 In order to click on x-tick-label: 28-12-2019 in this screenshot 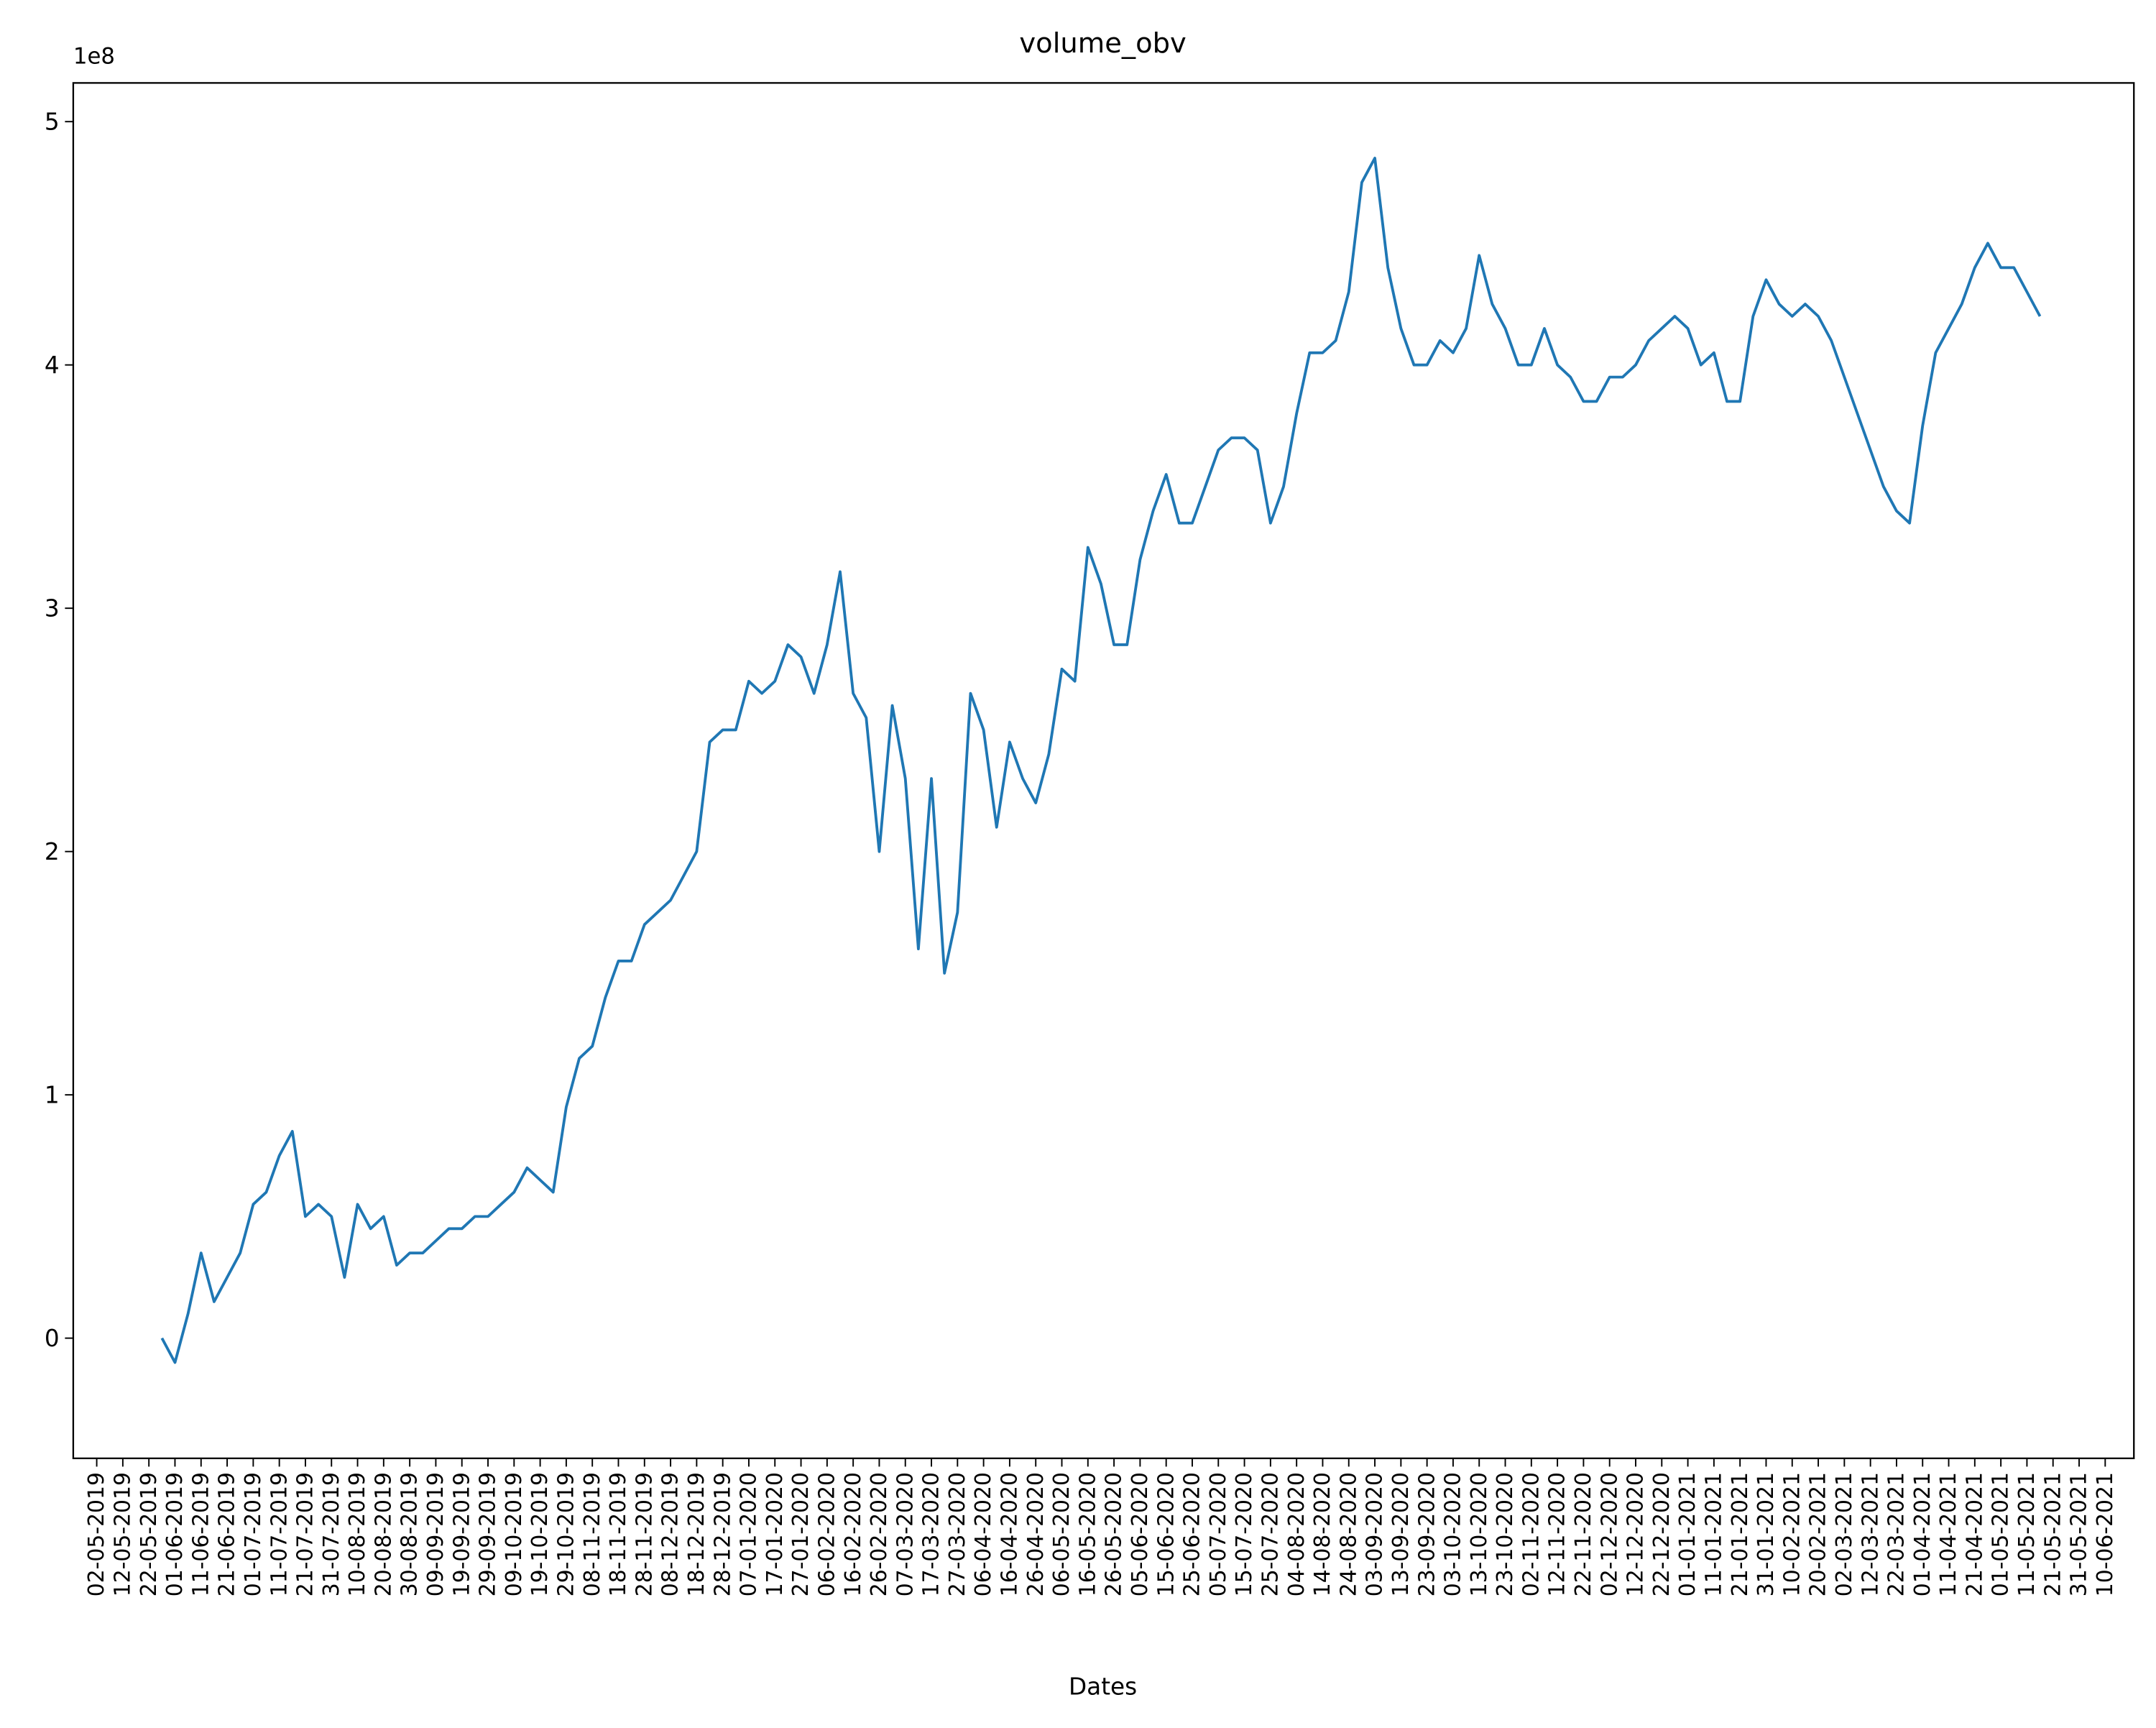, I will do `click(723, 1534)`.